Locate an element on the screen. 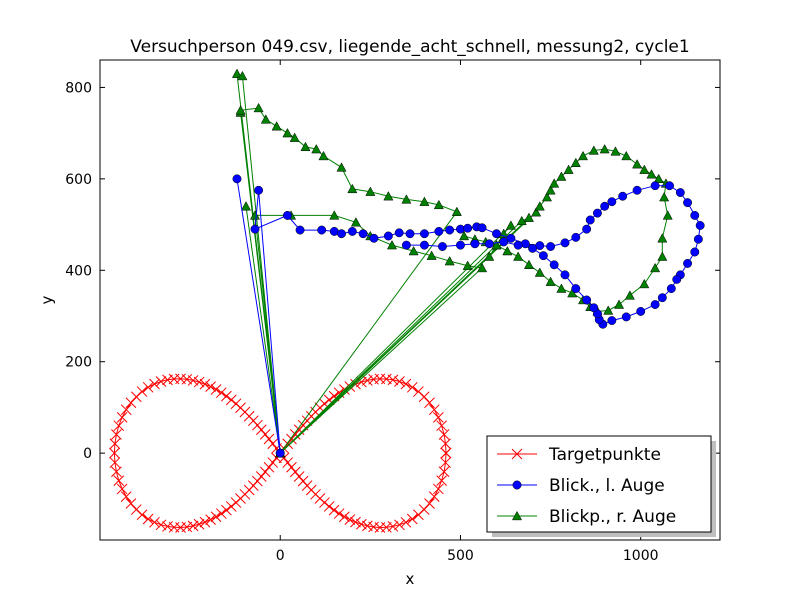  legend-label: Blick., l. Auge is located at coordinates (607, 486).